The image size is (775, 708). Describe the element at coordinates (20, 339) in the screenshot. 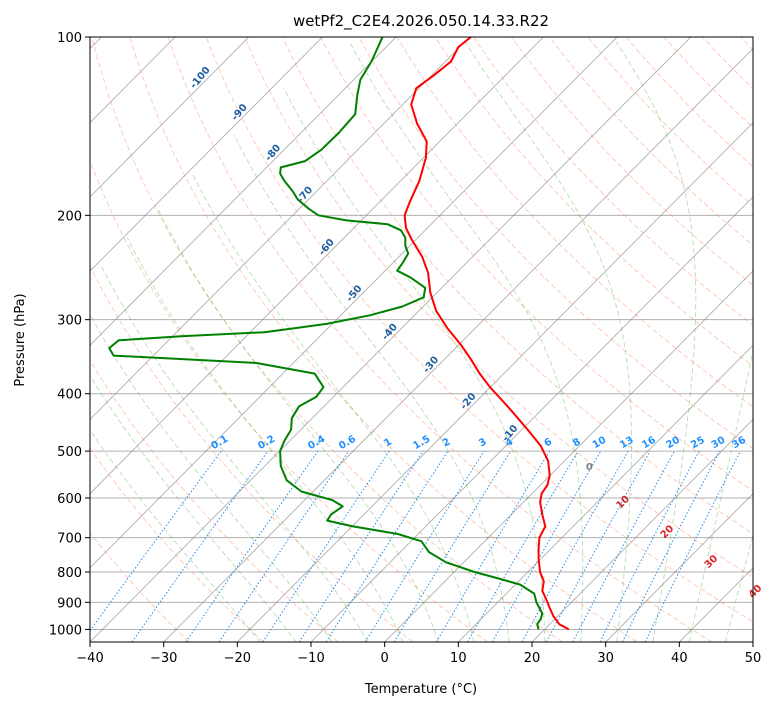

I see `y-axis-label: Pressure (hPa)` at that location.